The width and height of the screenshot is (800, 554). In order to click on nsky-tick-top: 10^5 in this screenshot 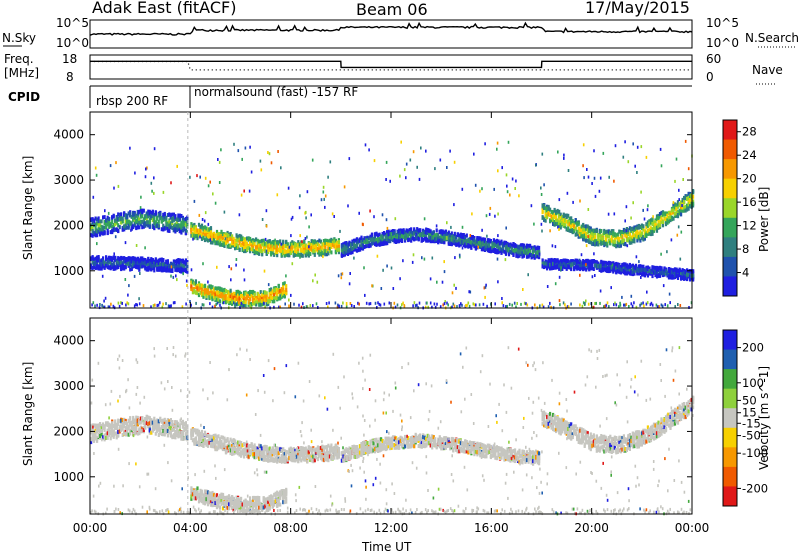, I will do `click(72, 23)`.